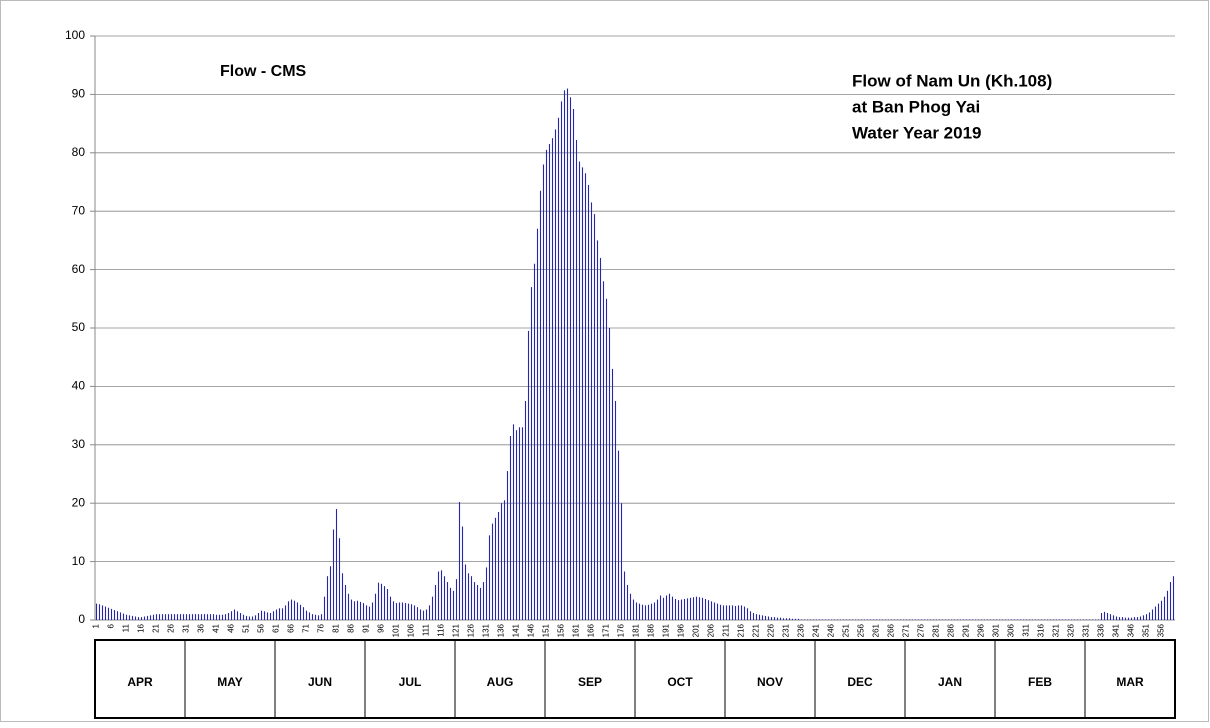 The image size is (1210, 728). What do you see at coordinates (546, 630) in the screenshot?
I see `x-tick-label: 151` at bounding box center [546, 630].